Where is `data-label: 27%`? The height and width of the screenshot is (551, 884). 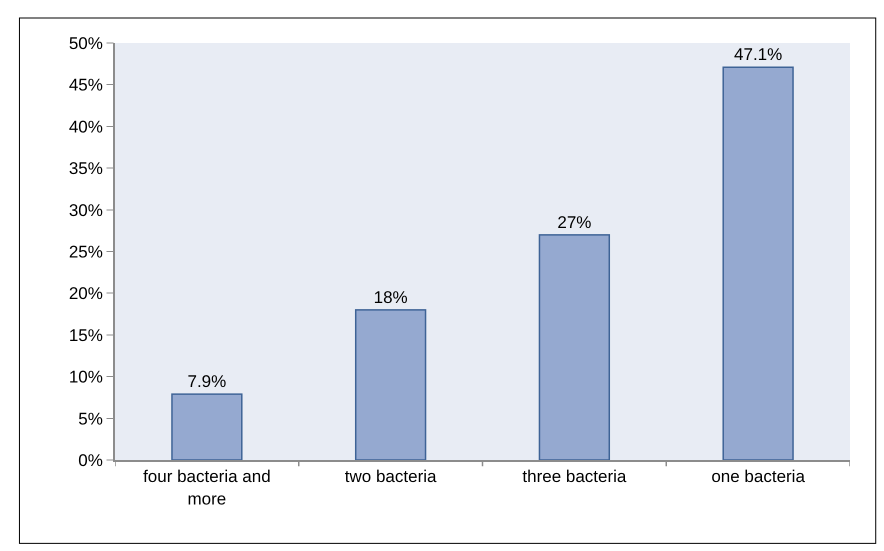 data-label: 27% is located at coordinates (574, 222).